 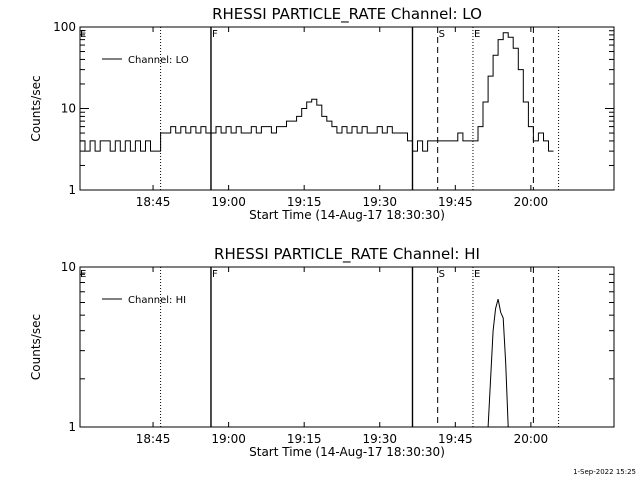 I want to click on chart-title: RHESSI PARTICLE_RATE Channel: HI, so click(x=347, y=254).